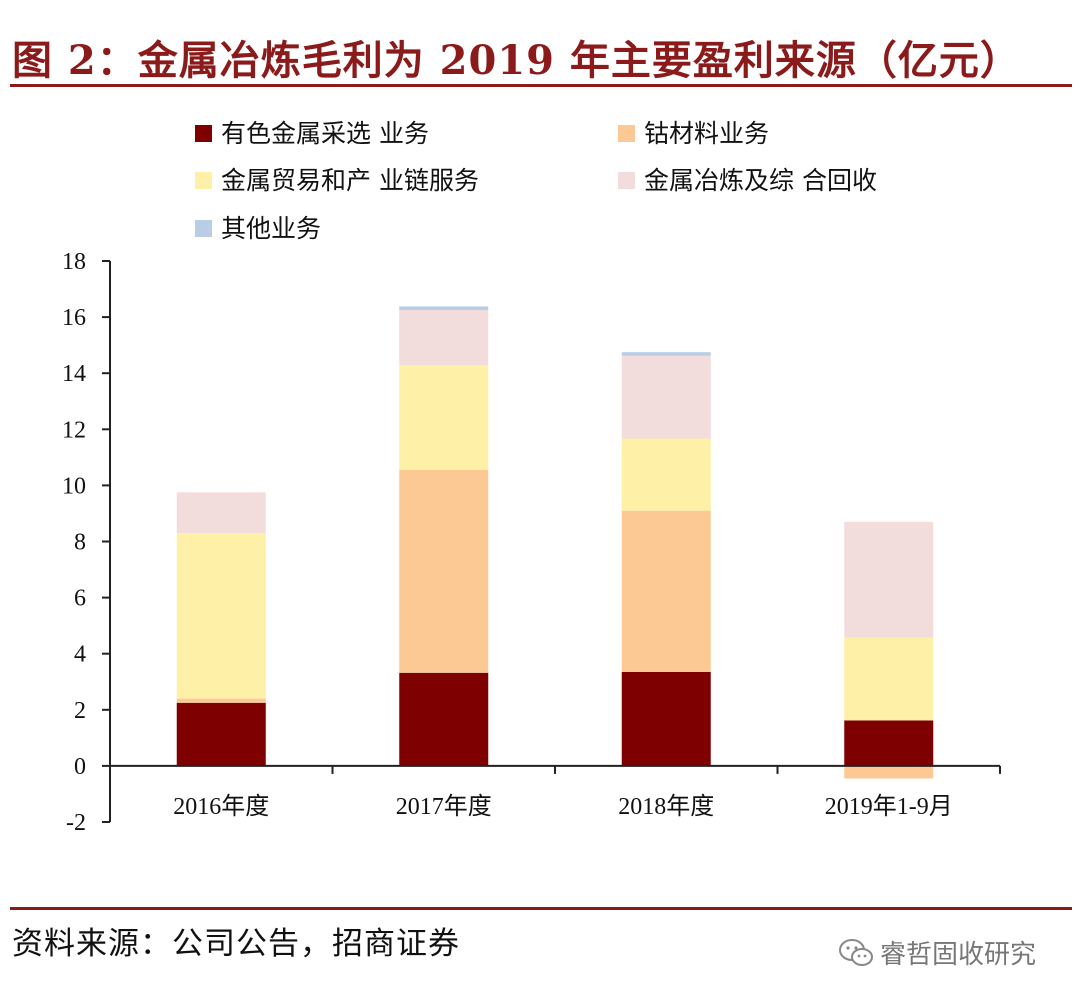  Describe the element at coordinates (80, 543) in the screenshot. I see `y-tick-label: 8` at that location.